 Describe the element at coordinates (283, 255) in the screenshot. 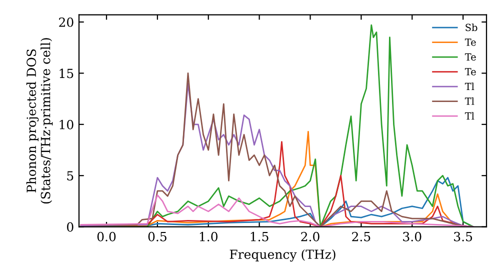

I see `x-axis-title: Frequency (THz)` at that location.